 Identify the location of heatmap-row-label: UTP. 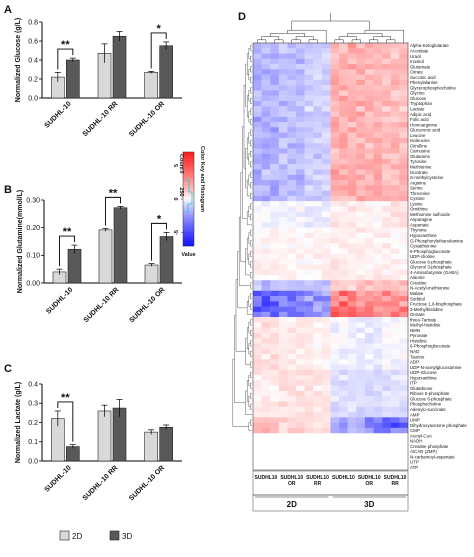
(414, 462).